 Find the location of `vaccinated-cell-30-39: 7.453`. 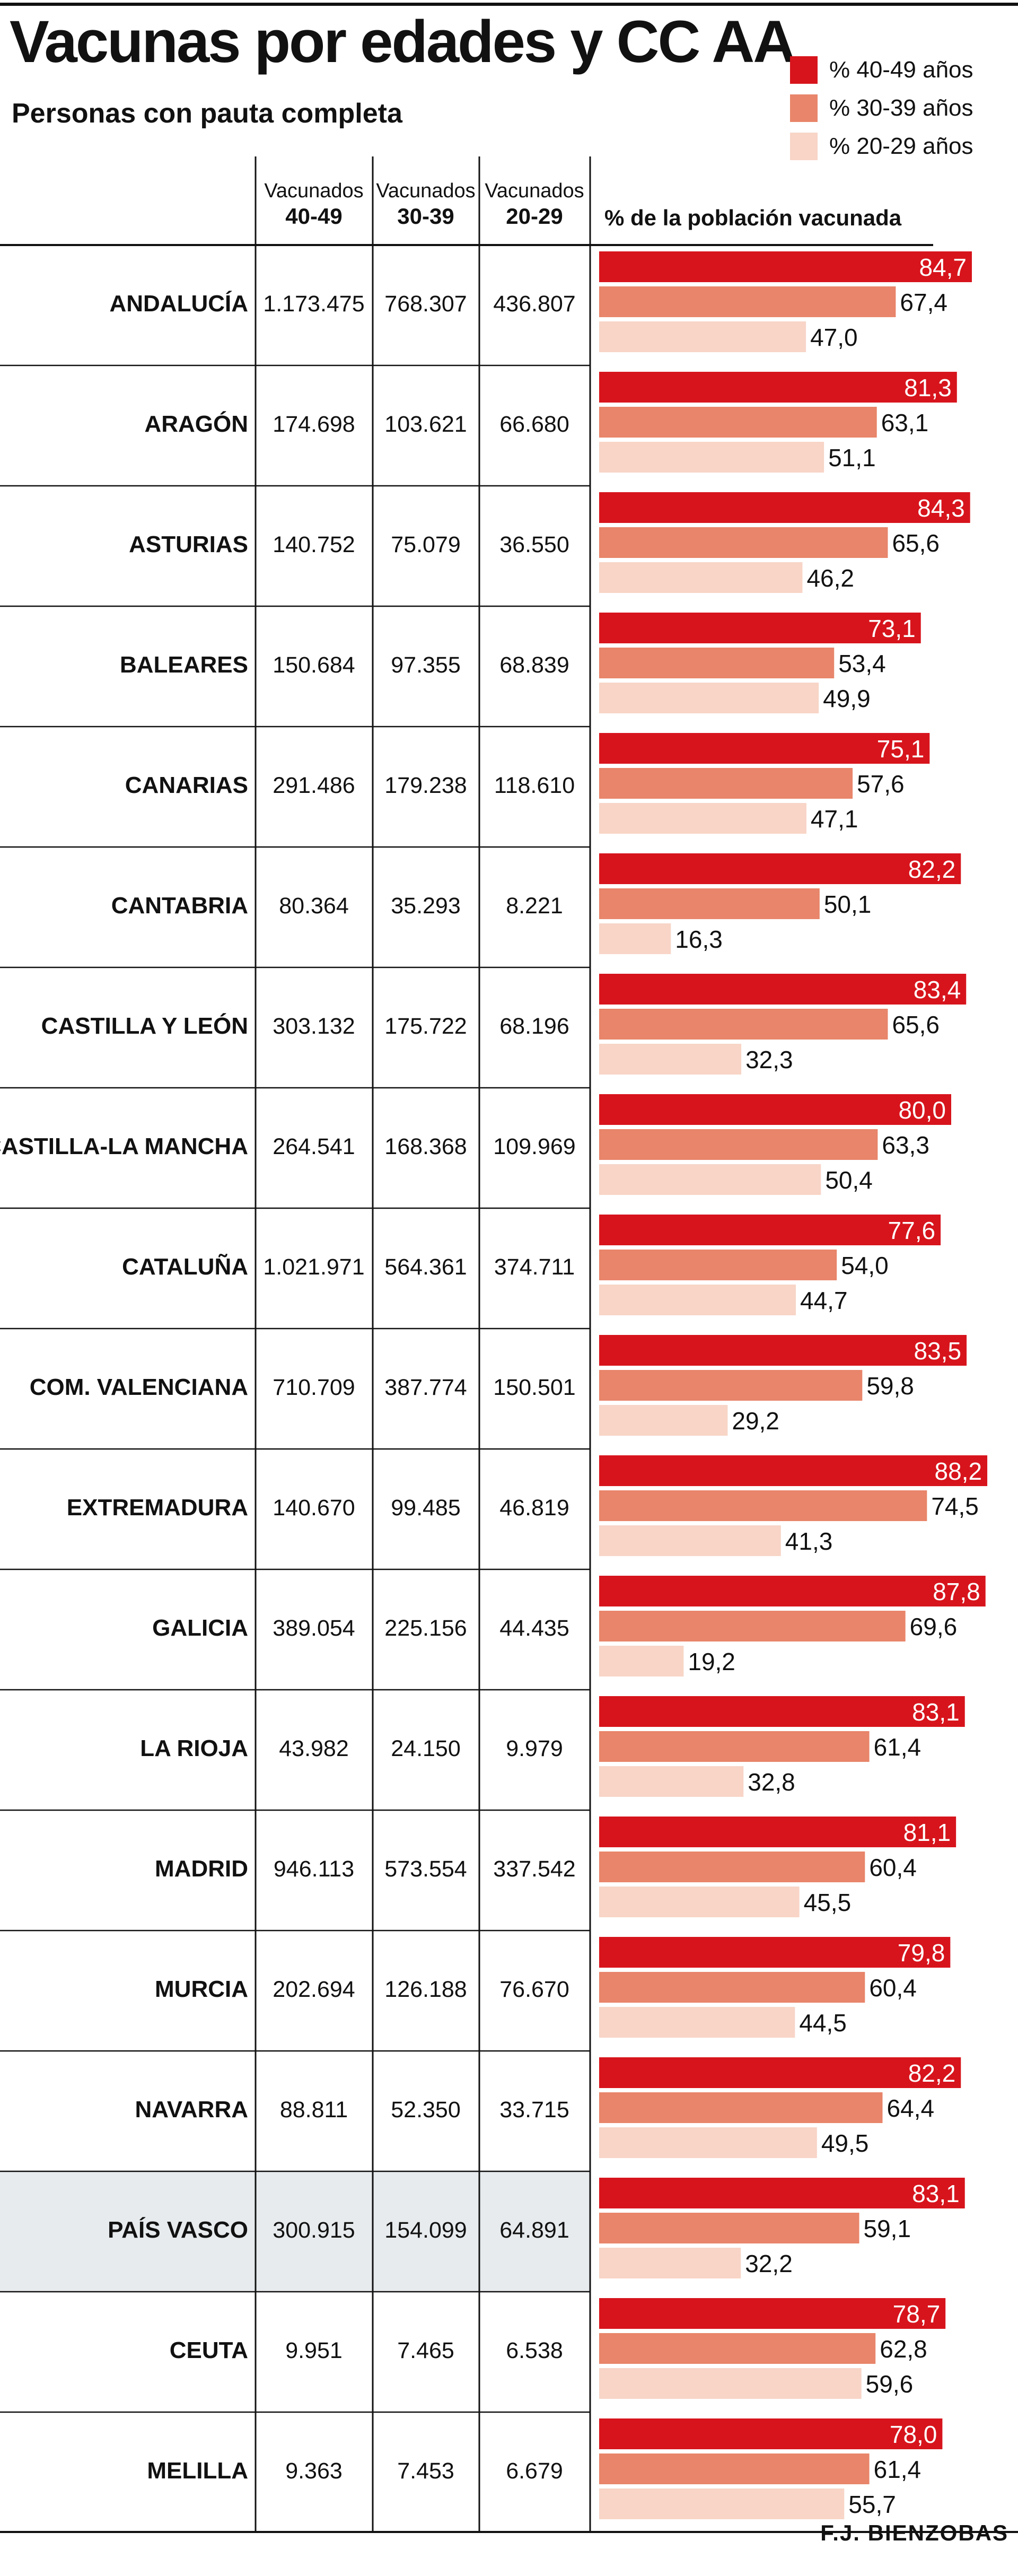

vaccinated-cell-30-39: 7.453 is located at coordinates (425, 2471).